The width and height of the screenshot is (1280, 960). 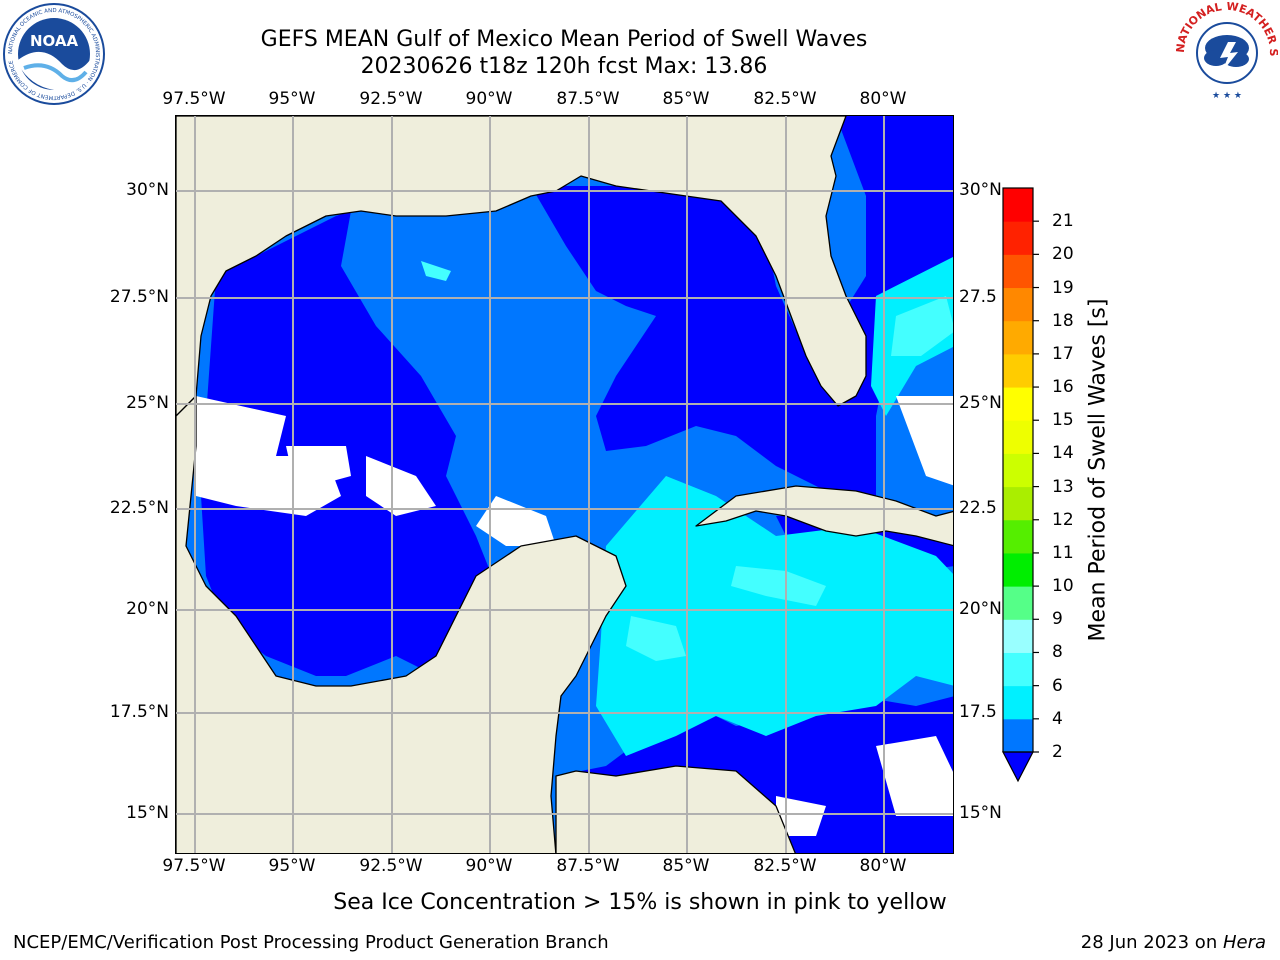 What do you see at coordinates (194, 99) in the screenshot?
I see `lon-tick-top: 97.5°W` at bounding box center [194, 99].